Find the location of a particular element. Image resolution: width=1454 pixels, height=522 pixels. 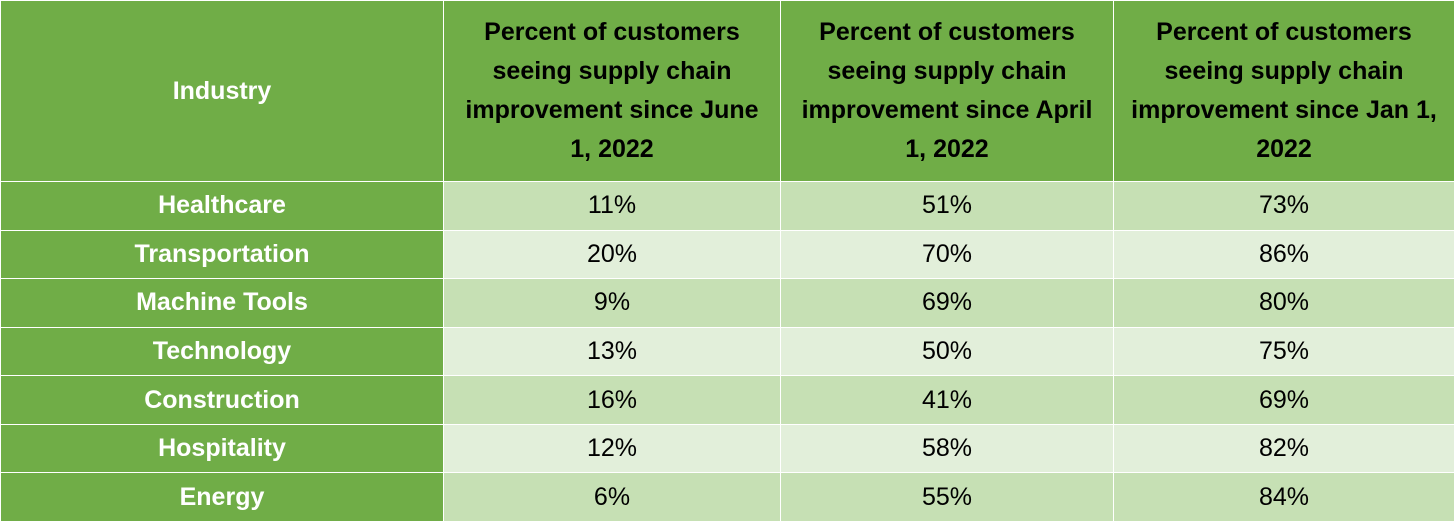

table-cell: 6% is located at coordinates (612, 497).